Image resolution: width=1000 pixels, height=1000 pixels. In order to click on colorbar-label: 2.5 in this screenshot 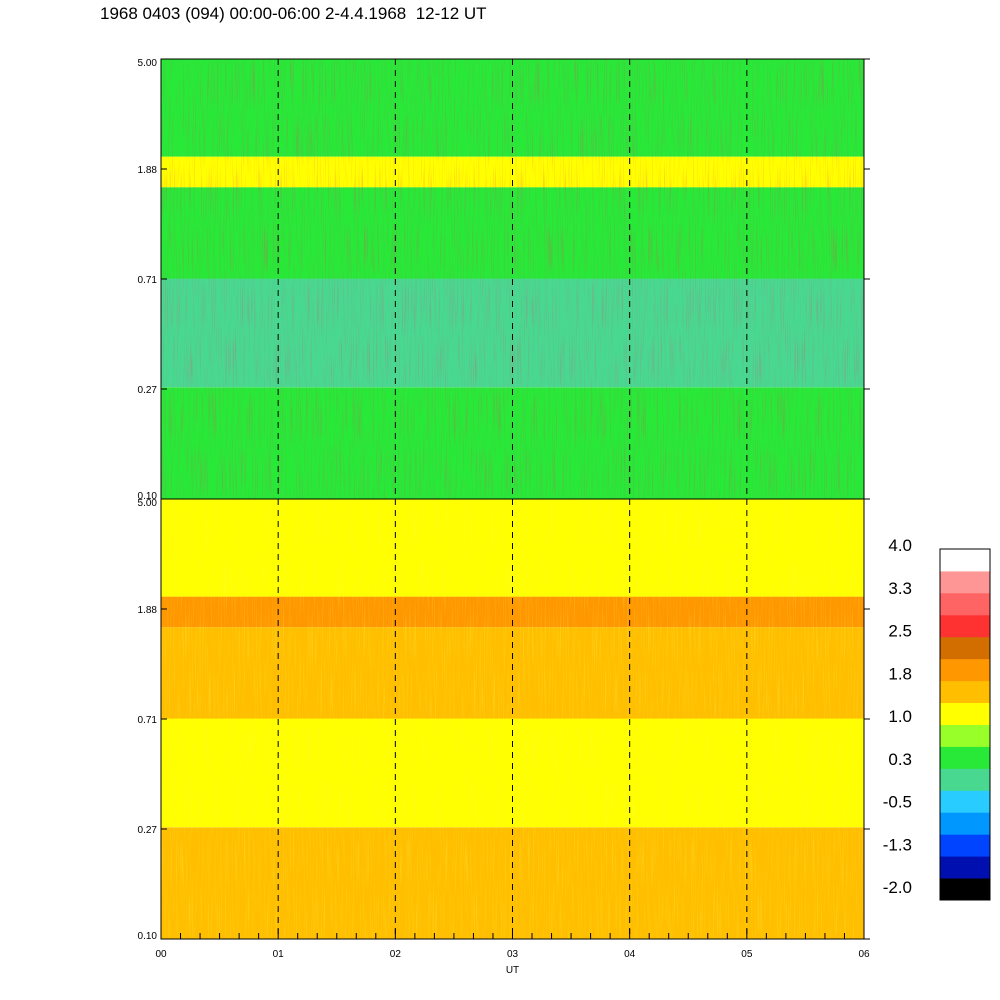, I will do `click(900, 631)`.